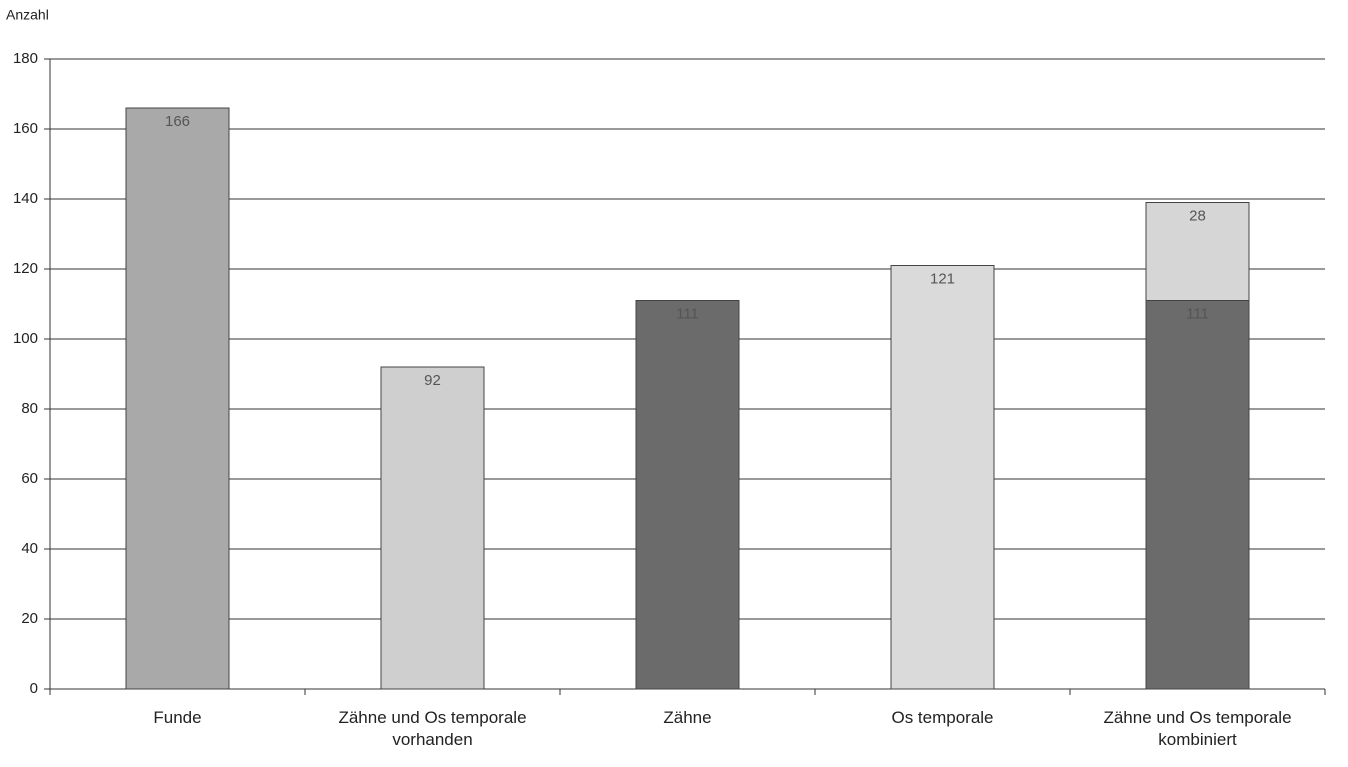  I want to click on data-label: 28, so click(1197, 215).